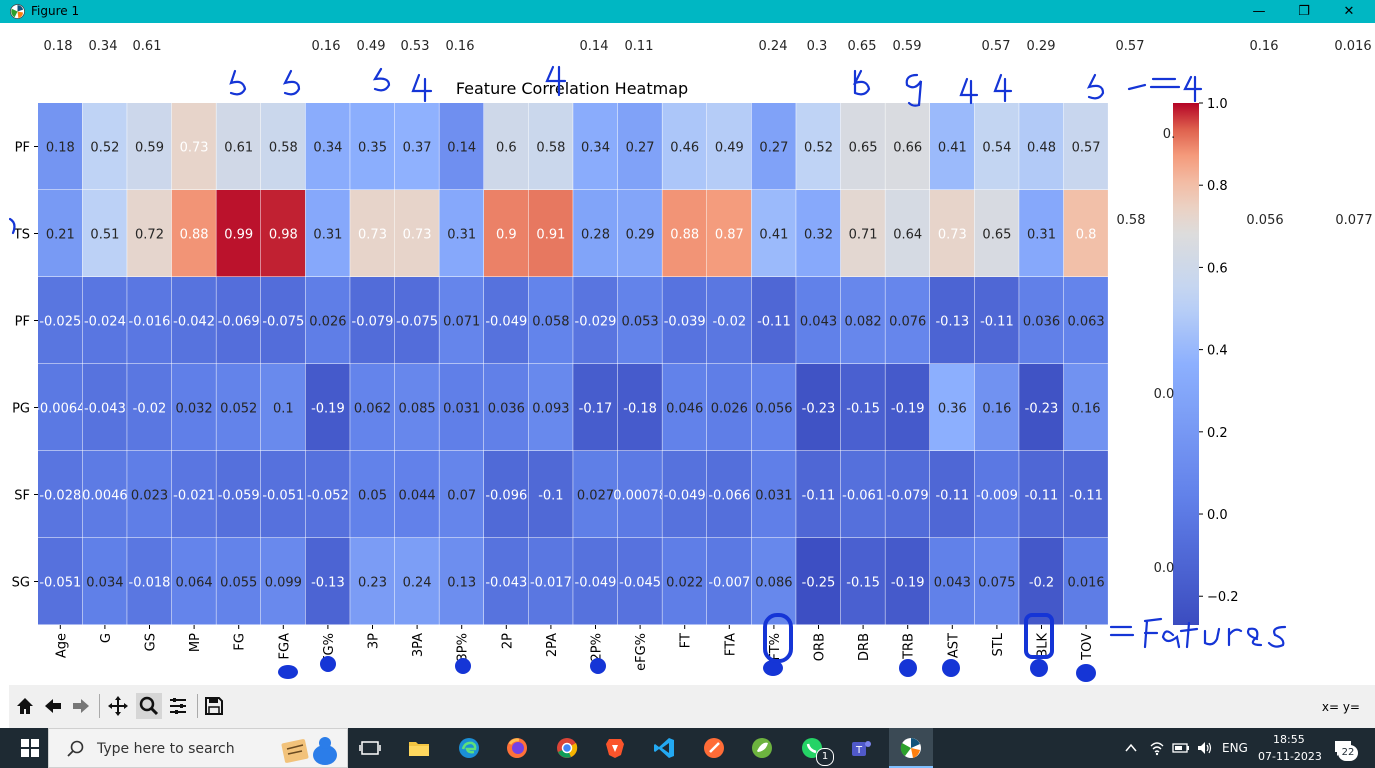 This screenshot has width=1375, height=768. What do you see at coordinates (1349, 11) in the screenshot?
I see `close-button: ✕` at bounding box center [1349, 11].